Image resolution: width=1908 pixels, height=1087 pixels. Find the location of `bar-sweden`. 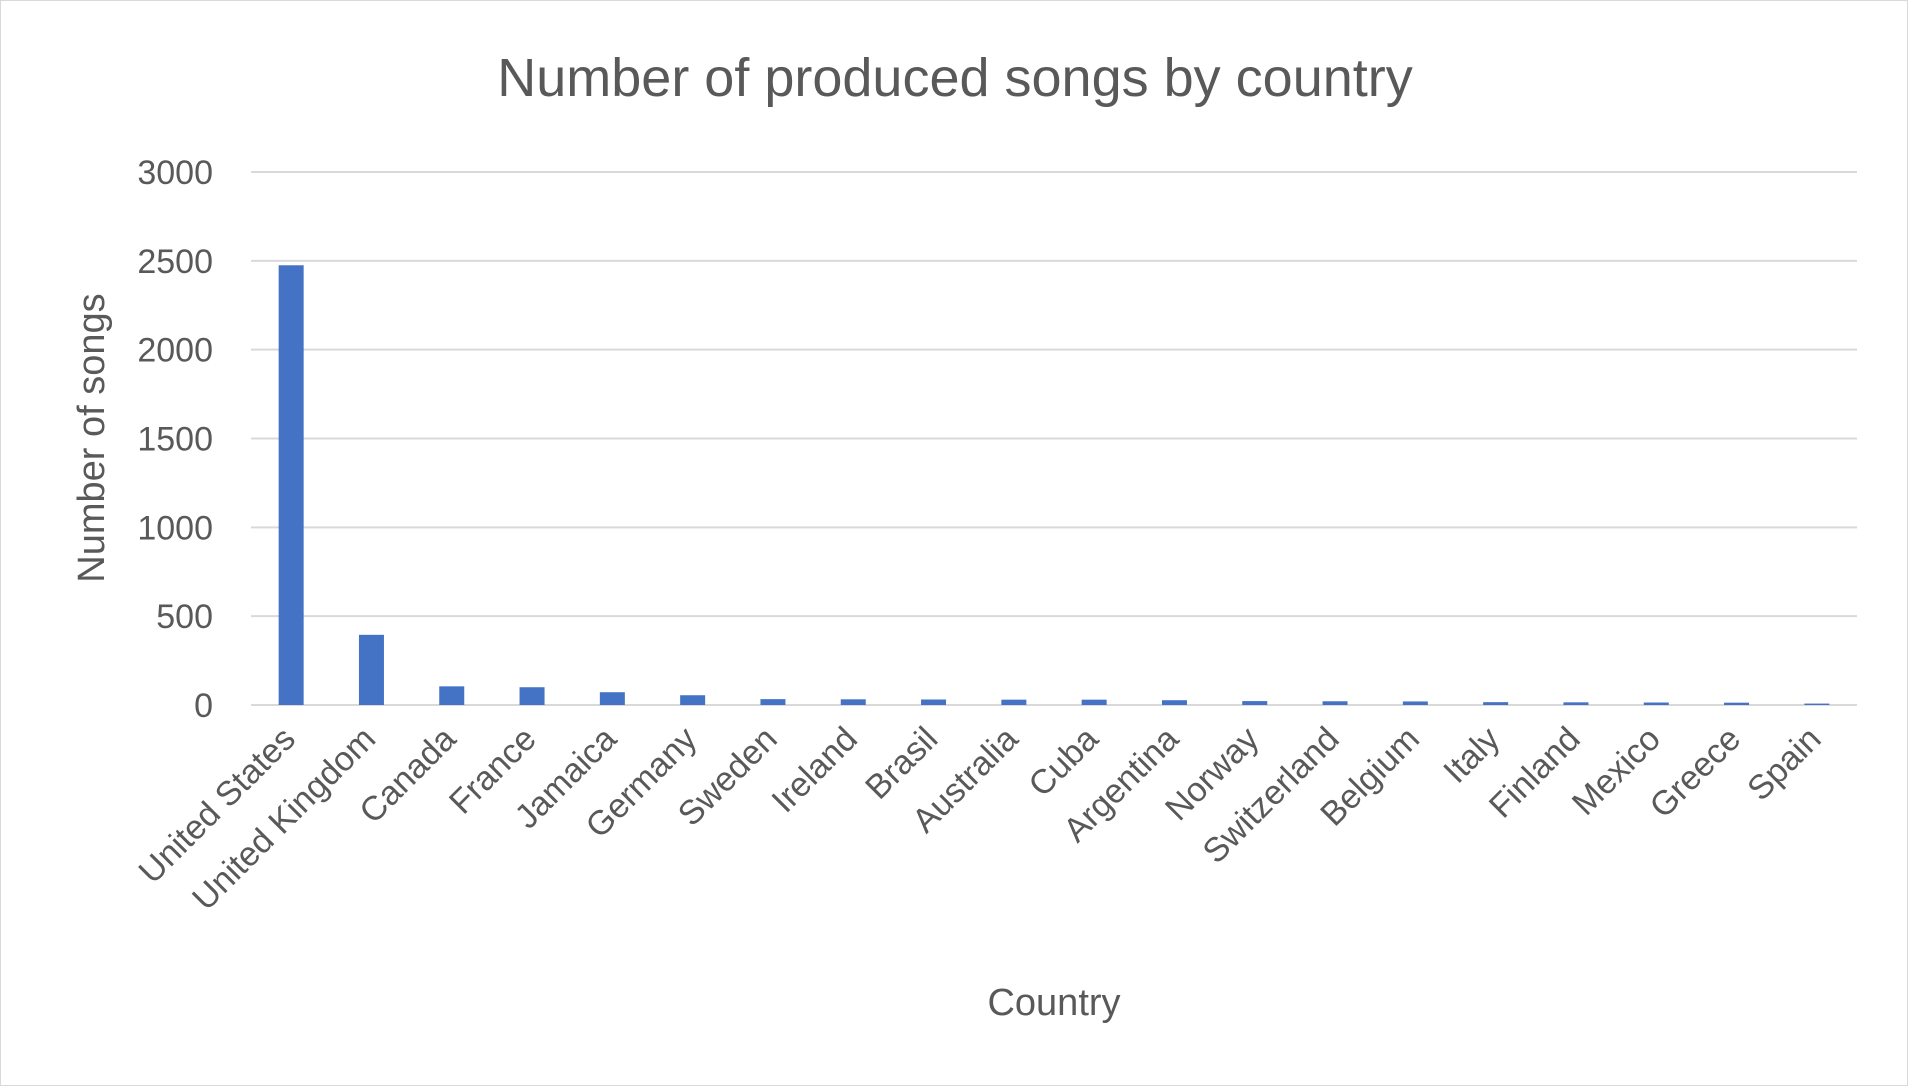

bar-sweden is located at coordinates (773, 702).